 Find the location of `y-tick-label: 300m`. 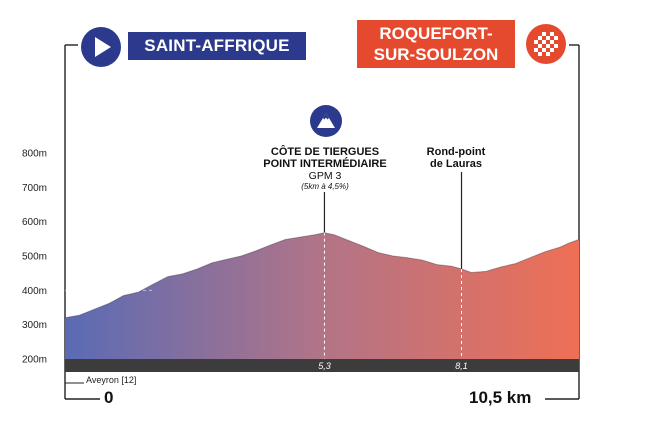

y-tick-label: 300m is located at coordinates (34, 325).